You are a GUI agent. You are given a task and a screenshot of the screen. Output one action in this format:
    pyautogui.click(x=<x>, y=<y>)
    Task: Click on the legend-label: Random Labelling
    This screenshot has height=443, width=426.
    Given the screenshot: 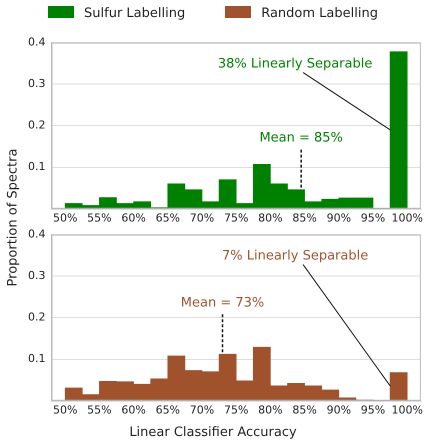 What is the action you would take?
    pyautogui.click(x=319, y=13)
    